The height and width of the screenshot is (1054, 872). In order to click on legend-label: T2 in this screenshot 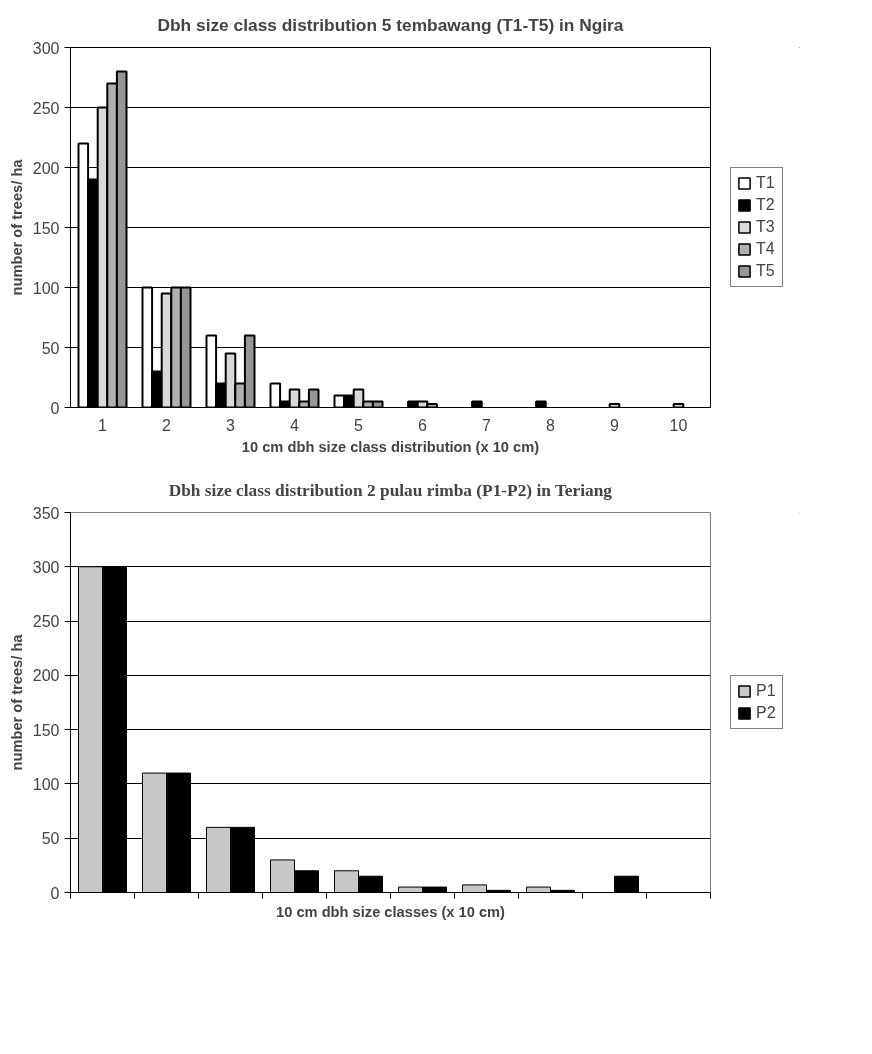, I will do `click(766, 205)`.